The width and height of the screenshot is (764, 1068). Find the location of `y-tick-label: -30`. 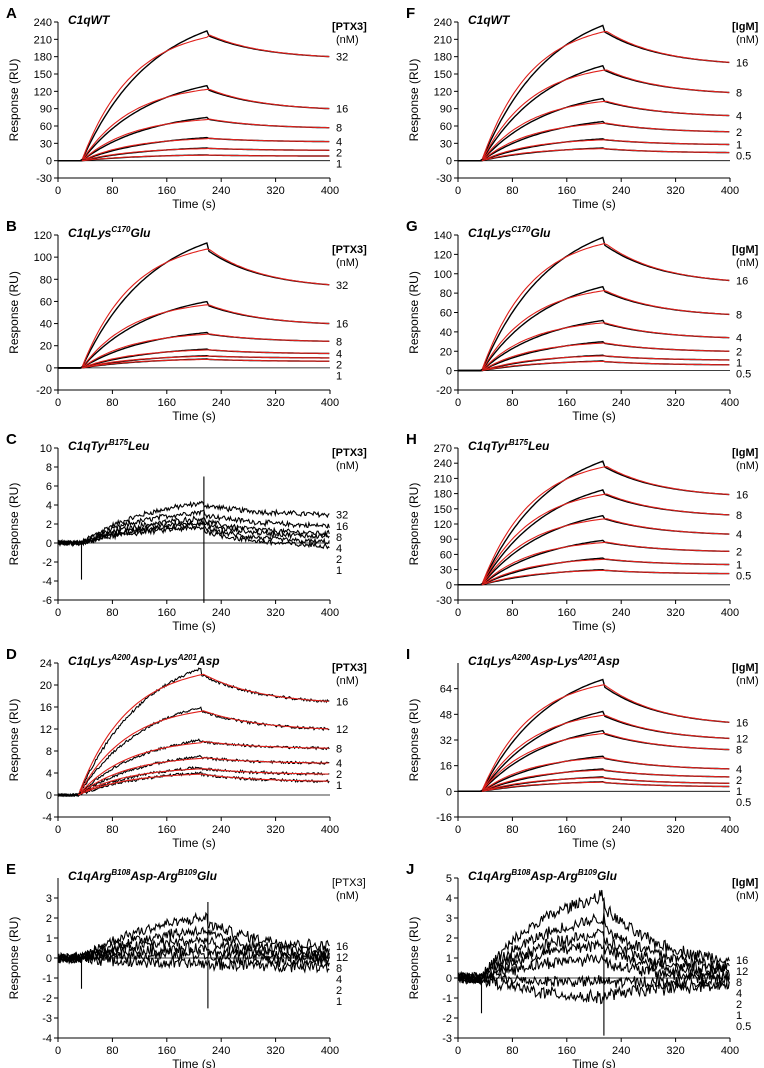

y-tick-label: -30 is located at coordinates (444, 601).